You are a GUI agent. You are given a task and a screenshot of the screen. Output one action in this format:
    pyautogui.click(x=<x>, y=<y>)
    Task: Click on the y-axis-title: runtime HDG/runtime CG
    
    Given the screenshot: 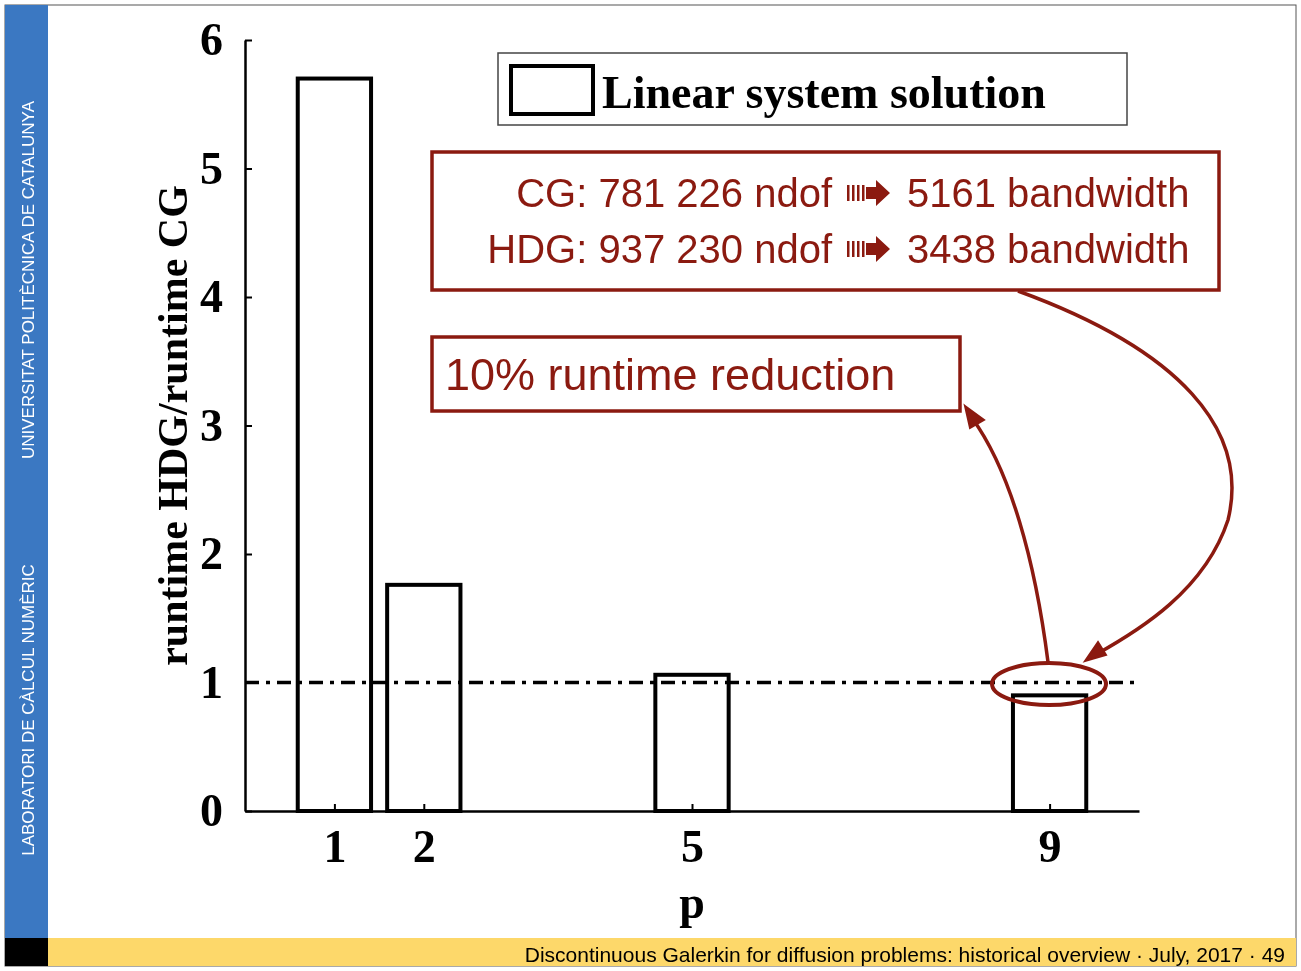 What is the action you would take?
    pyautogui.click(x=173, y=425)
    